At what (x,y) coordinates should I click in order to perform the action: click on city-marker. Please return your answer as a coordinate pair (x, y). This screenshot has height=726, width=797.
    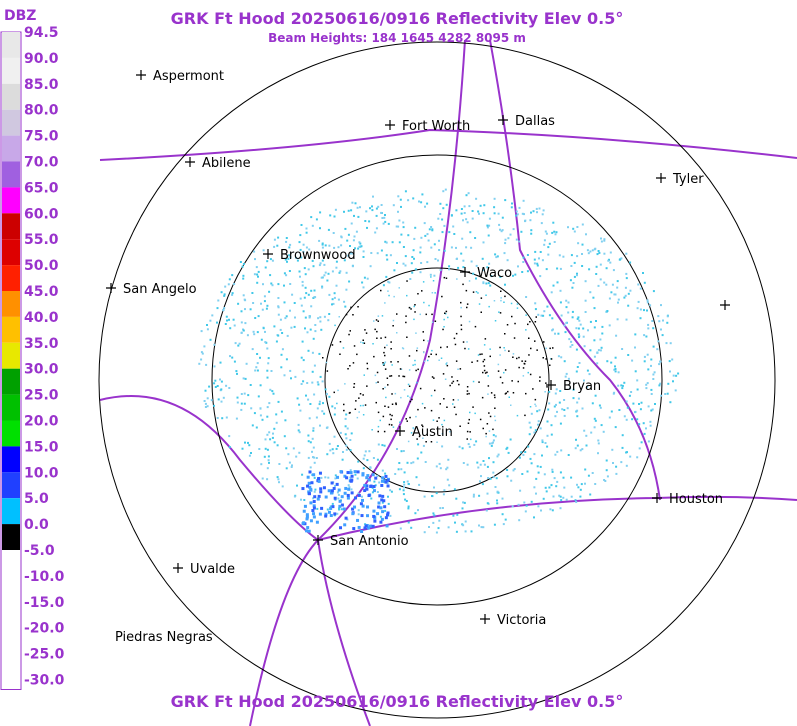
    Looking at the image, I should click on (551, 385).